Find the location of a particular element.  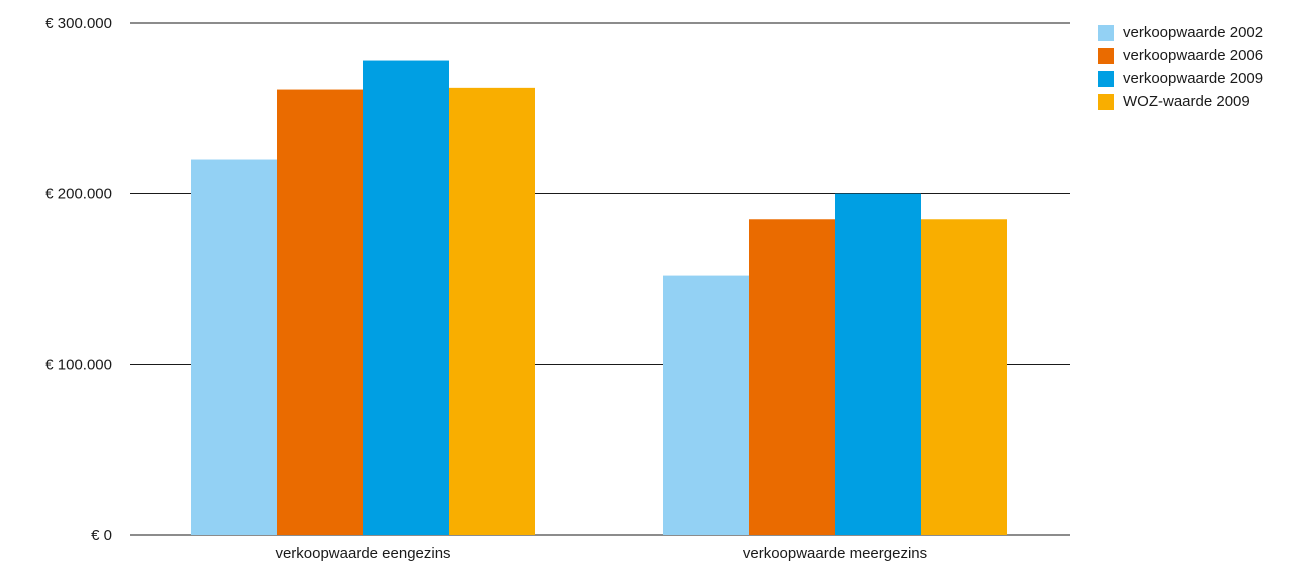

legend-label: verkoopwaarde 2009 is located at coordinates (1193, 78).